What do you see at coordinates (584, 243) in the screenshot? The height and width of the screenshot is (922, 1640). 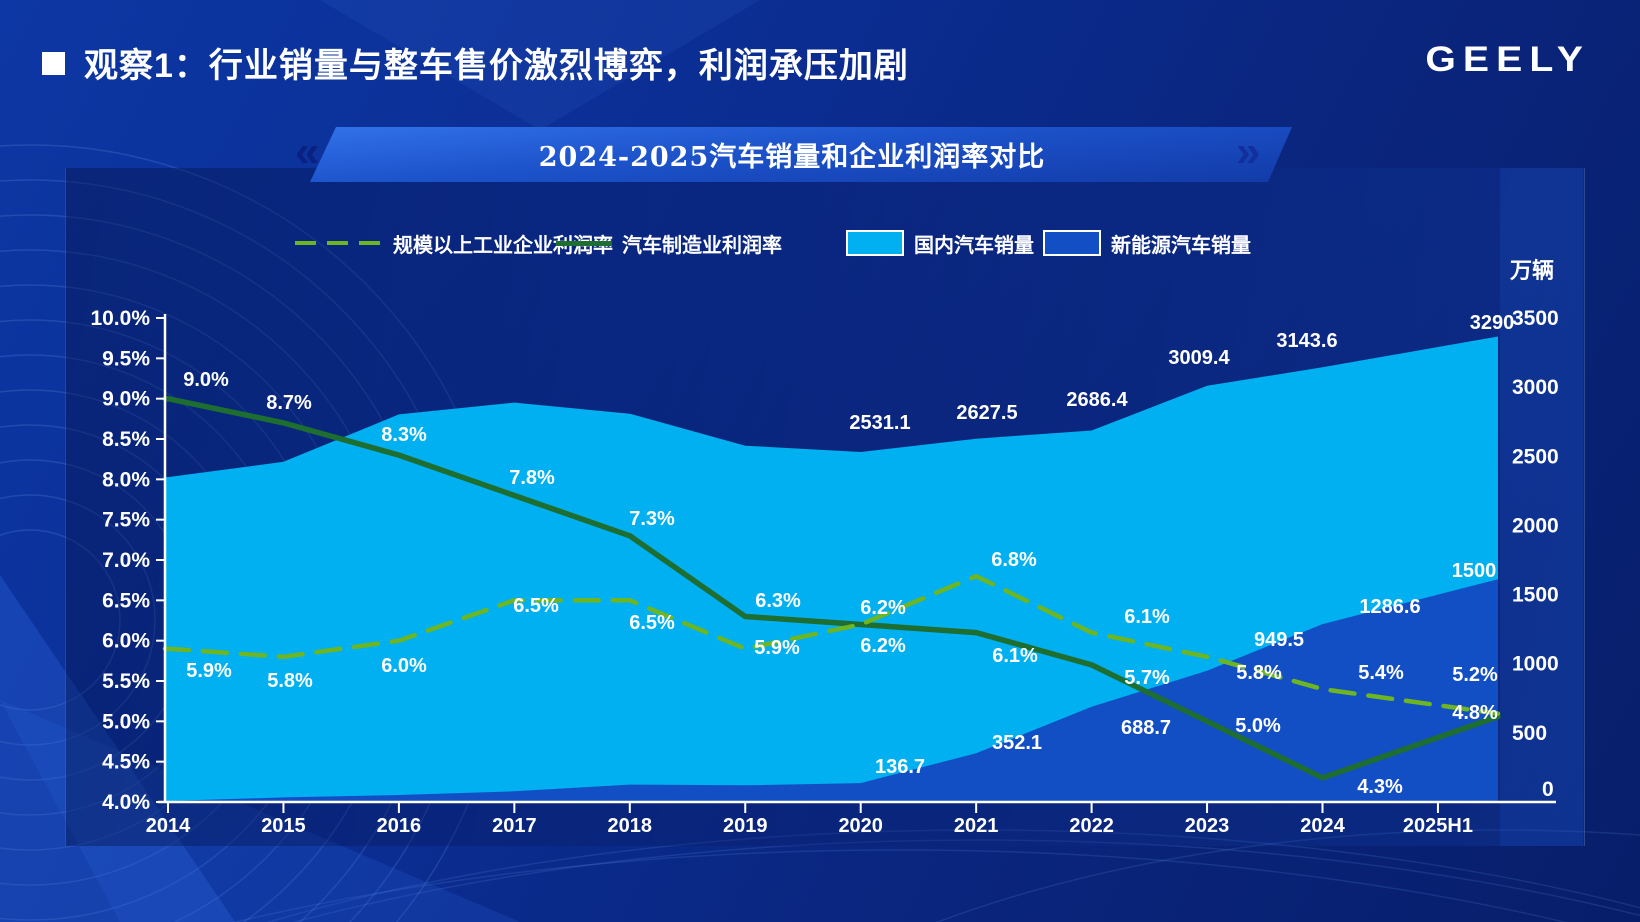 I see `solid-line-swatch` at bounding box center [584, 243].